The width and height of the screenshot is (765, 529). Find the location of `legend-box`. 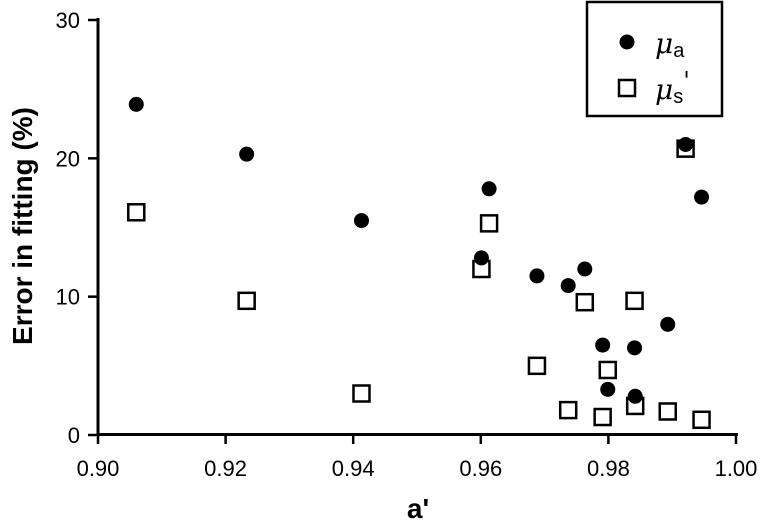

legend-box is located at coordinates (654, 59).